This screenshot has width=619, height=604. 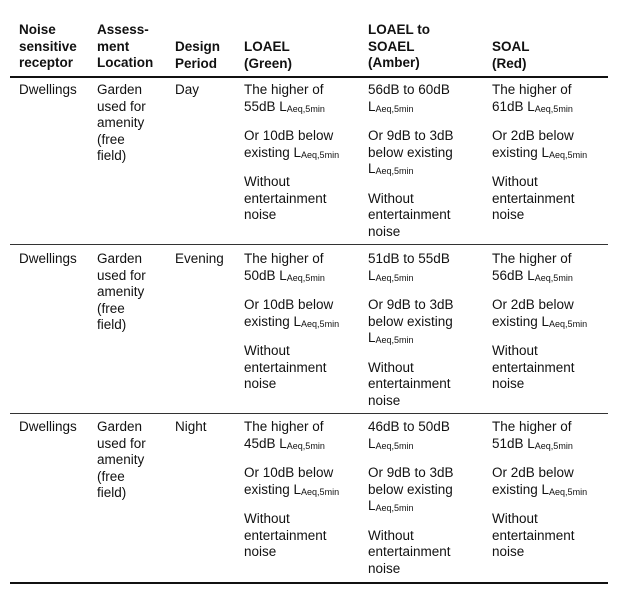 What do you see at coordinates (511, 55) in the screenshot?
I see `header-soal: SOAL (Red)` at bounding box center [511, 55].